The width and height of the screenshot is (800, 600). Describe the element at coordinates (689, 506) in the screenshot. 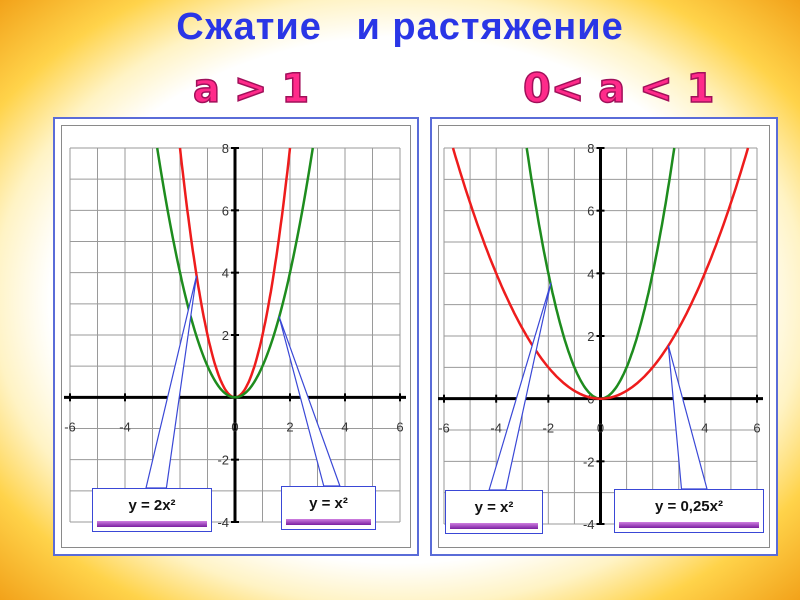

I see `formula-label: y = 0,25x²` at that location.